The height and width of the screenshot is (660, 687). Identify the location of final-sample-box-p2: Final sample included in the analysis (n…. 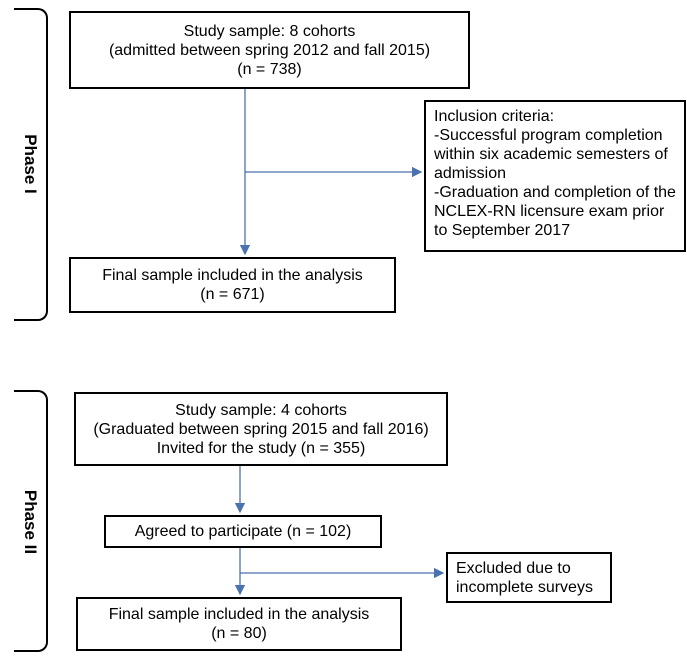
(239, 624).